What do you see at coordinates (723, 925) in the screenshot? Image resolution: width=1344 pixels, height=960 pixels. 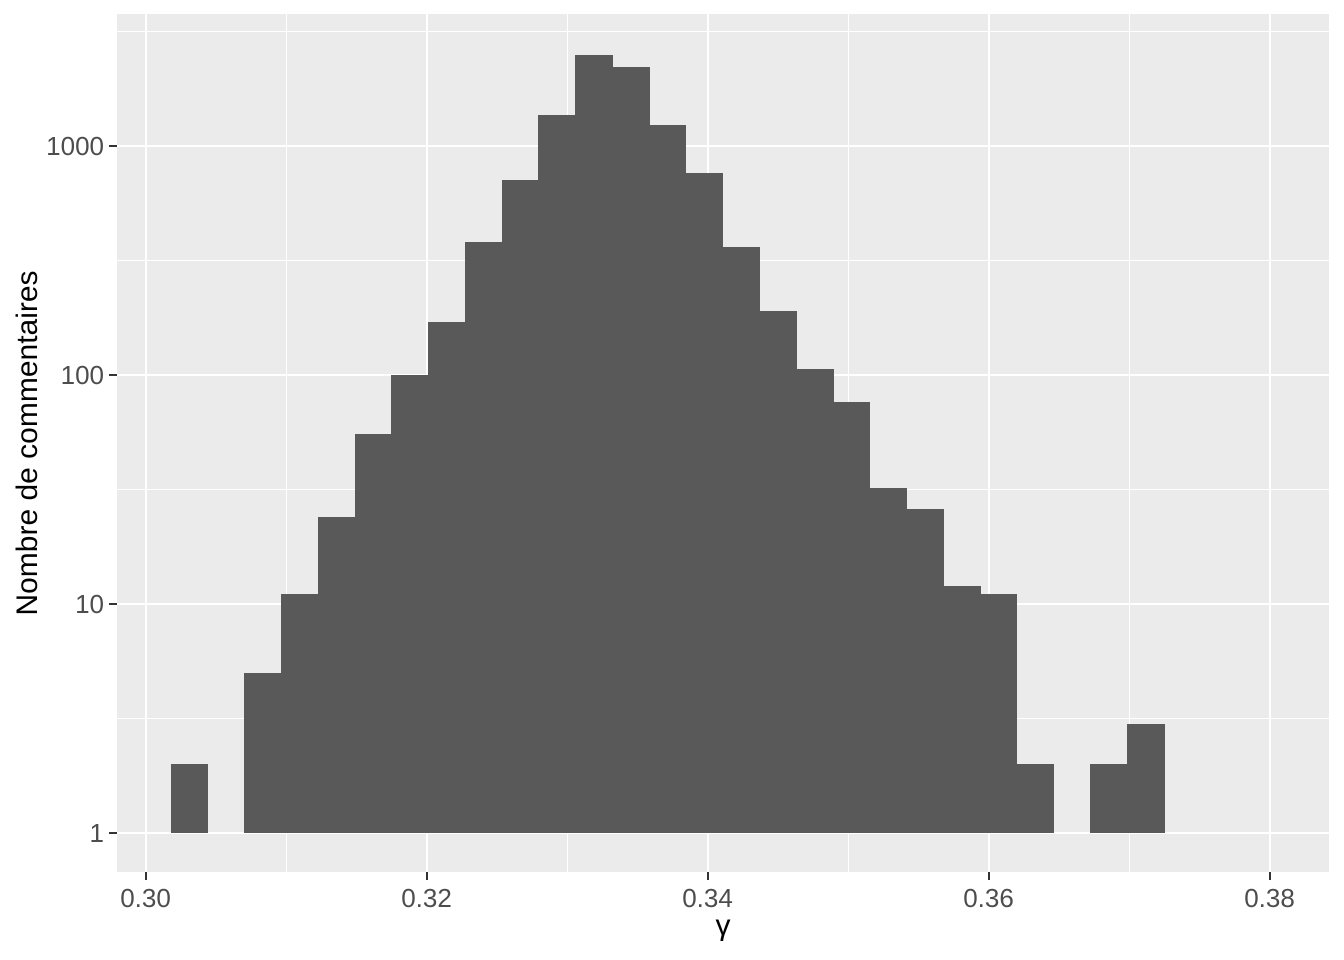 I see `x-axis-title: γ` at bounding box center [723, 925].